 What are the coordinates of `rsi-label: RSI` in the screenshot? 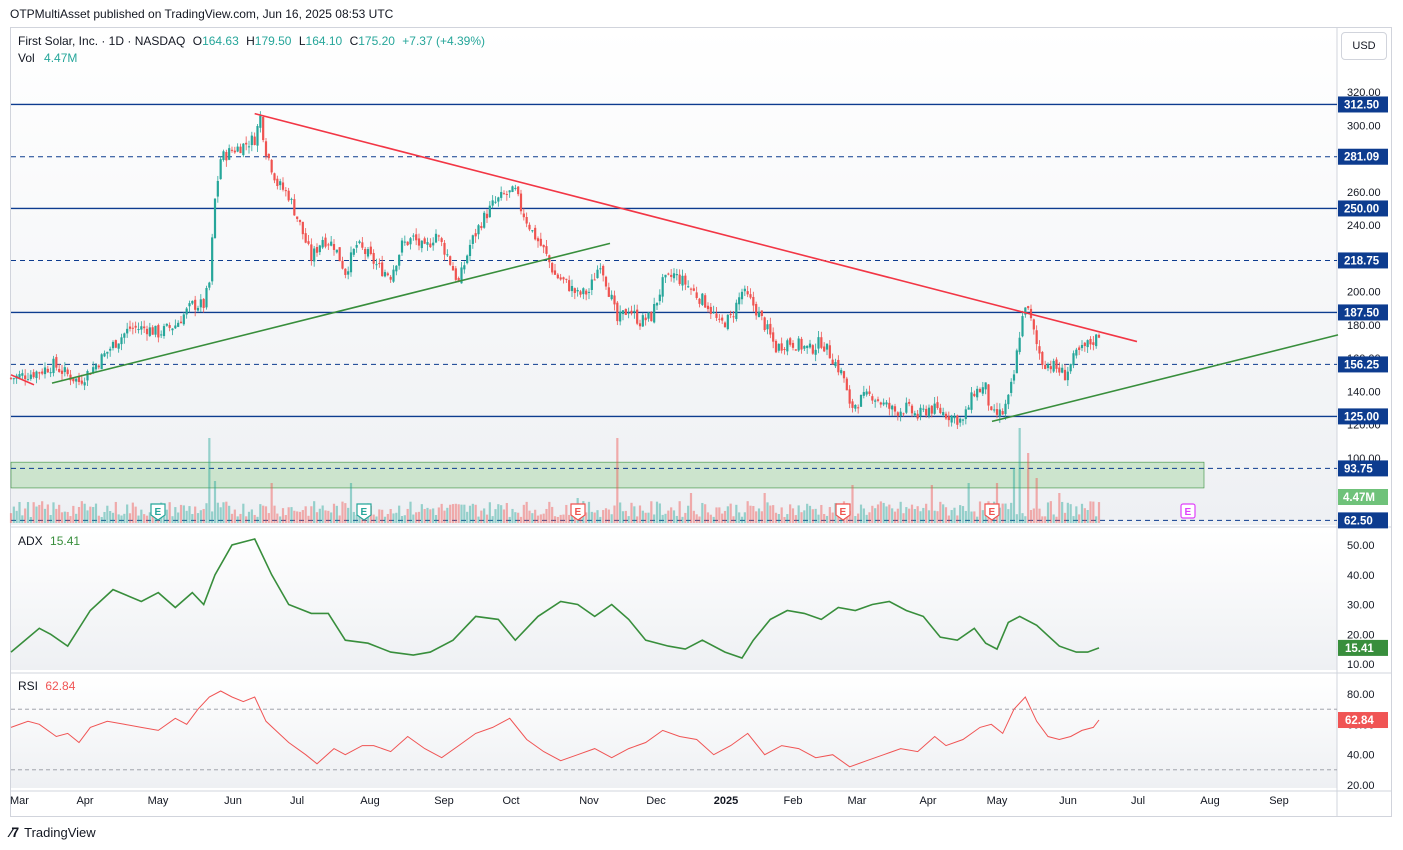 It's located at (28, 686).